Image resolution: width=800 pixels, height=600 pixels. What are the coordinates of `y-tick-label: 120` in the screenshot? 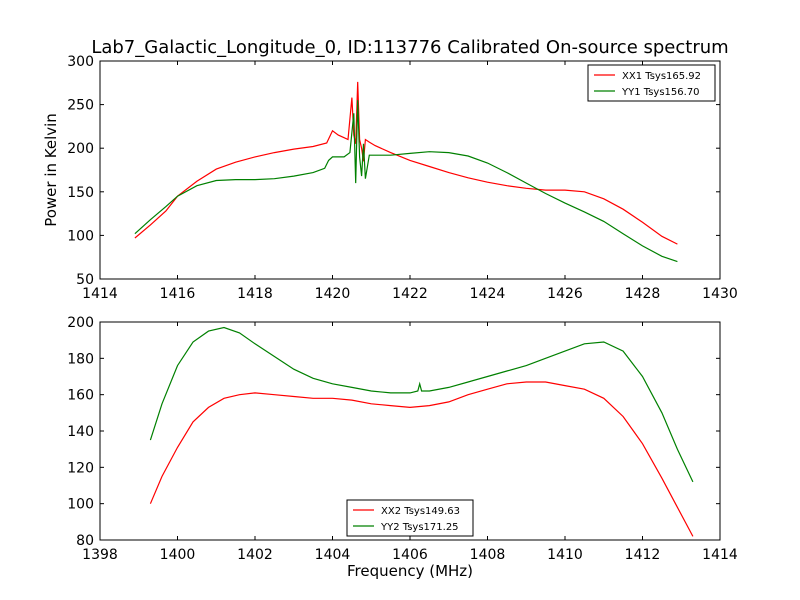 It's located at (80, 468).